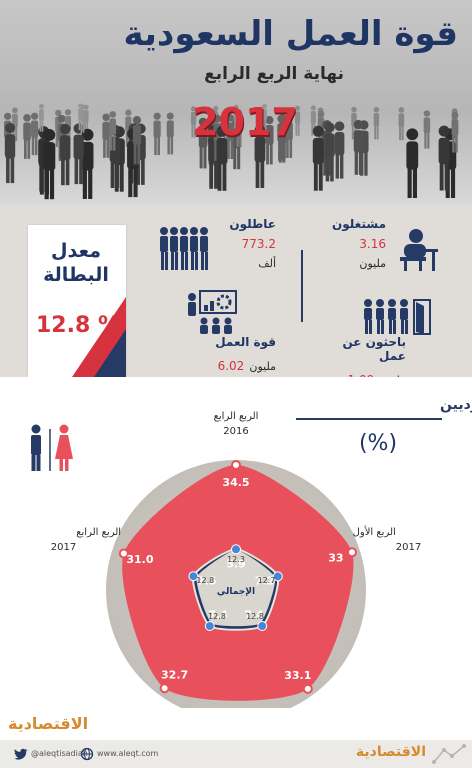  What do you see at coordinates (456, 405) in the screenshot?
I see `chart-title: معدل بطالة السعوديين` at bounding box center [456, 405].